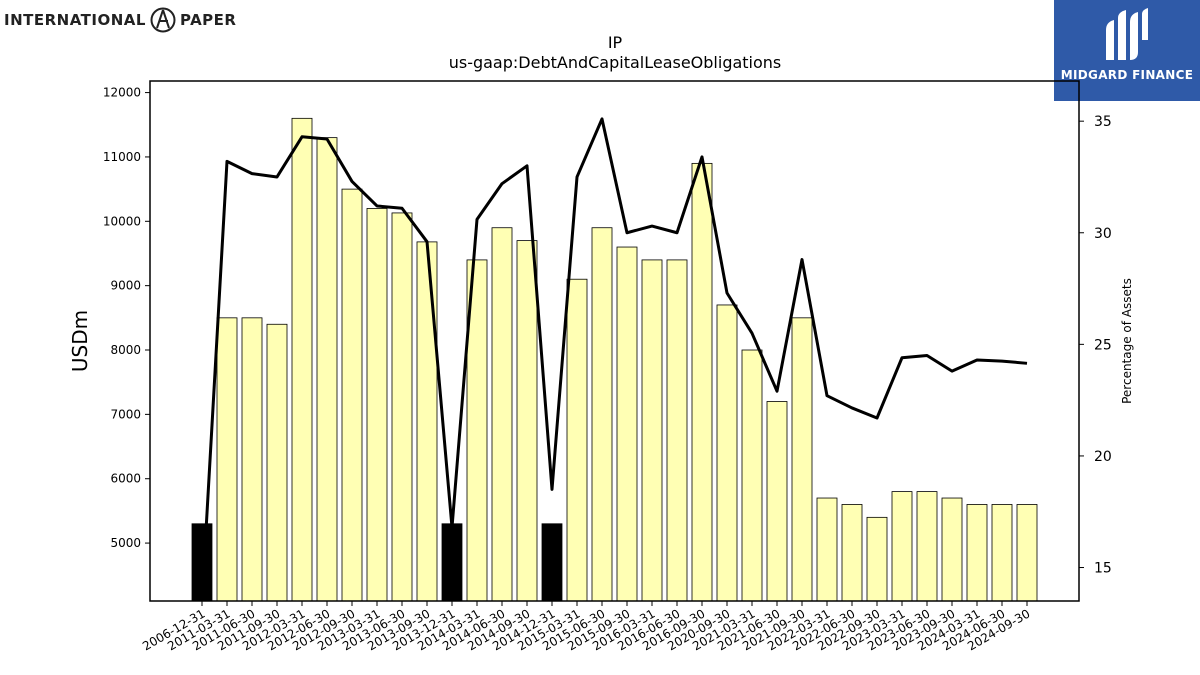  I want to click on y-tick-label: 12000, so click(122, 93).